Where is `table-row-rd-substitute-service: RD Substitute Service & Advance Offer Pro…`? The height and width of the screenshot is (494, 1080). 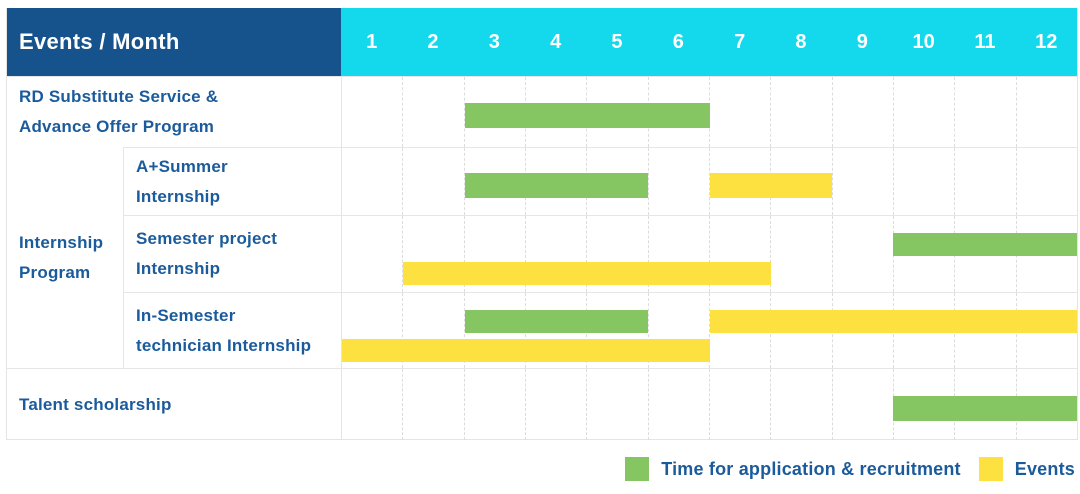 table-row-rd-substitute-service: RD Substitute Service & Advance Offer Pro… is located at coordinates (542, 111).